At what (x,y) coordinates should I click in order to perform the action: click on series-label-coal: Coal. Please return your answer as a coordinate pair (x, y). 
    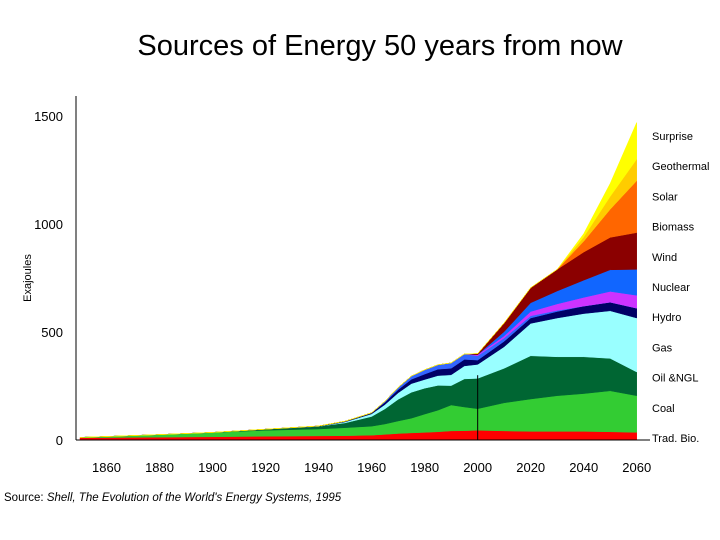
    Looking at the image, I should click on (663, 409).